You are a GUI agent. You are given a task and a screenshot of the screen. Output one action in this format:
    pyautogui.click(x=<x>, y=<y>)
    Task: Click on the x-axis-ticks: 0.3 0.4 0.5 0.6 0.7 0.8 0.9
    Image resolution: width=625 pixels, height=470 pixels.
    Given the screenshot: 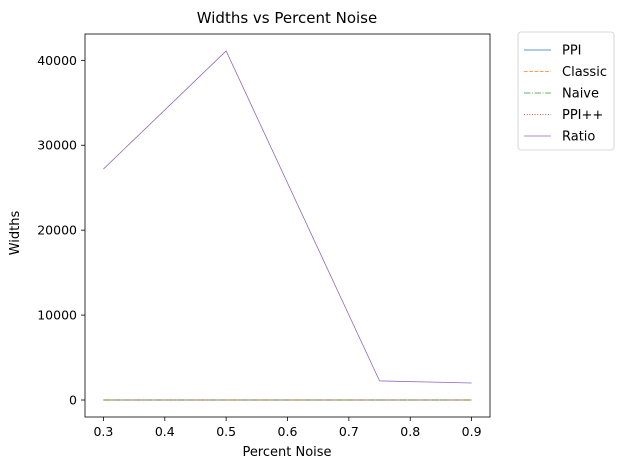 What is the action you would take?
    pyautogui.click(x=287, y=428)
    